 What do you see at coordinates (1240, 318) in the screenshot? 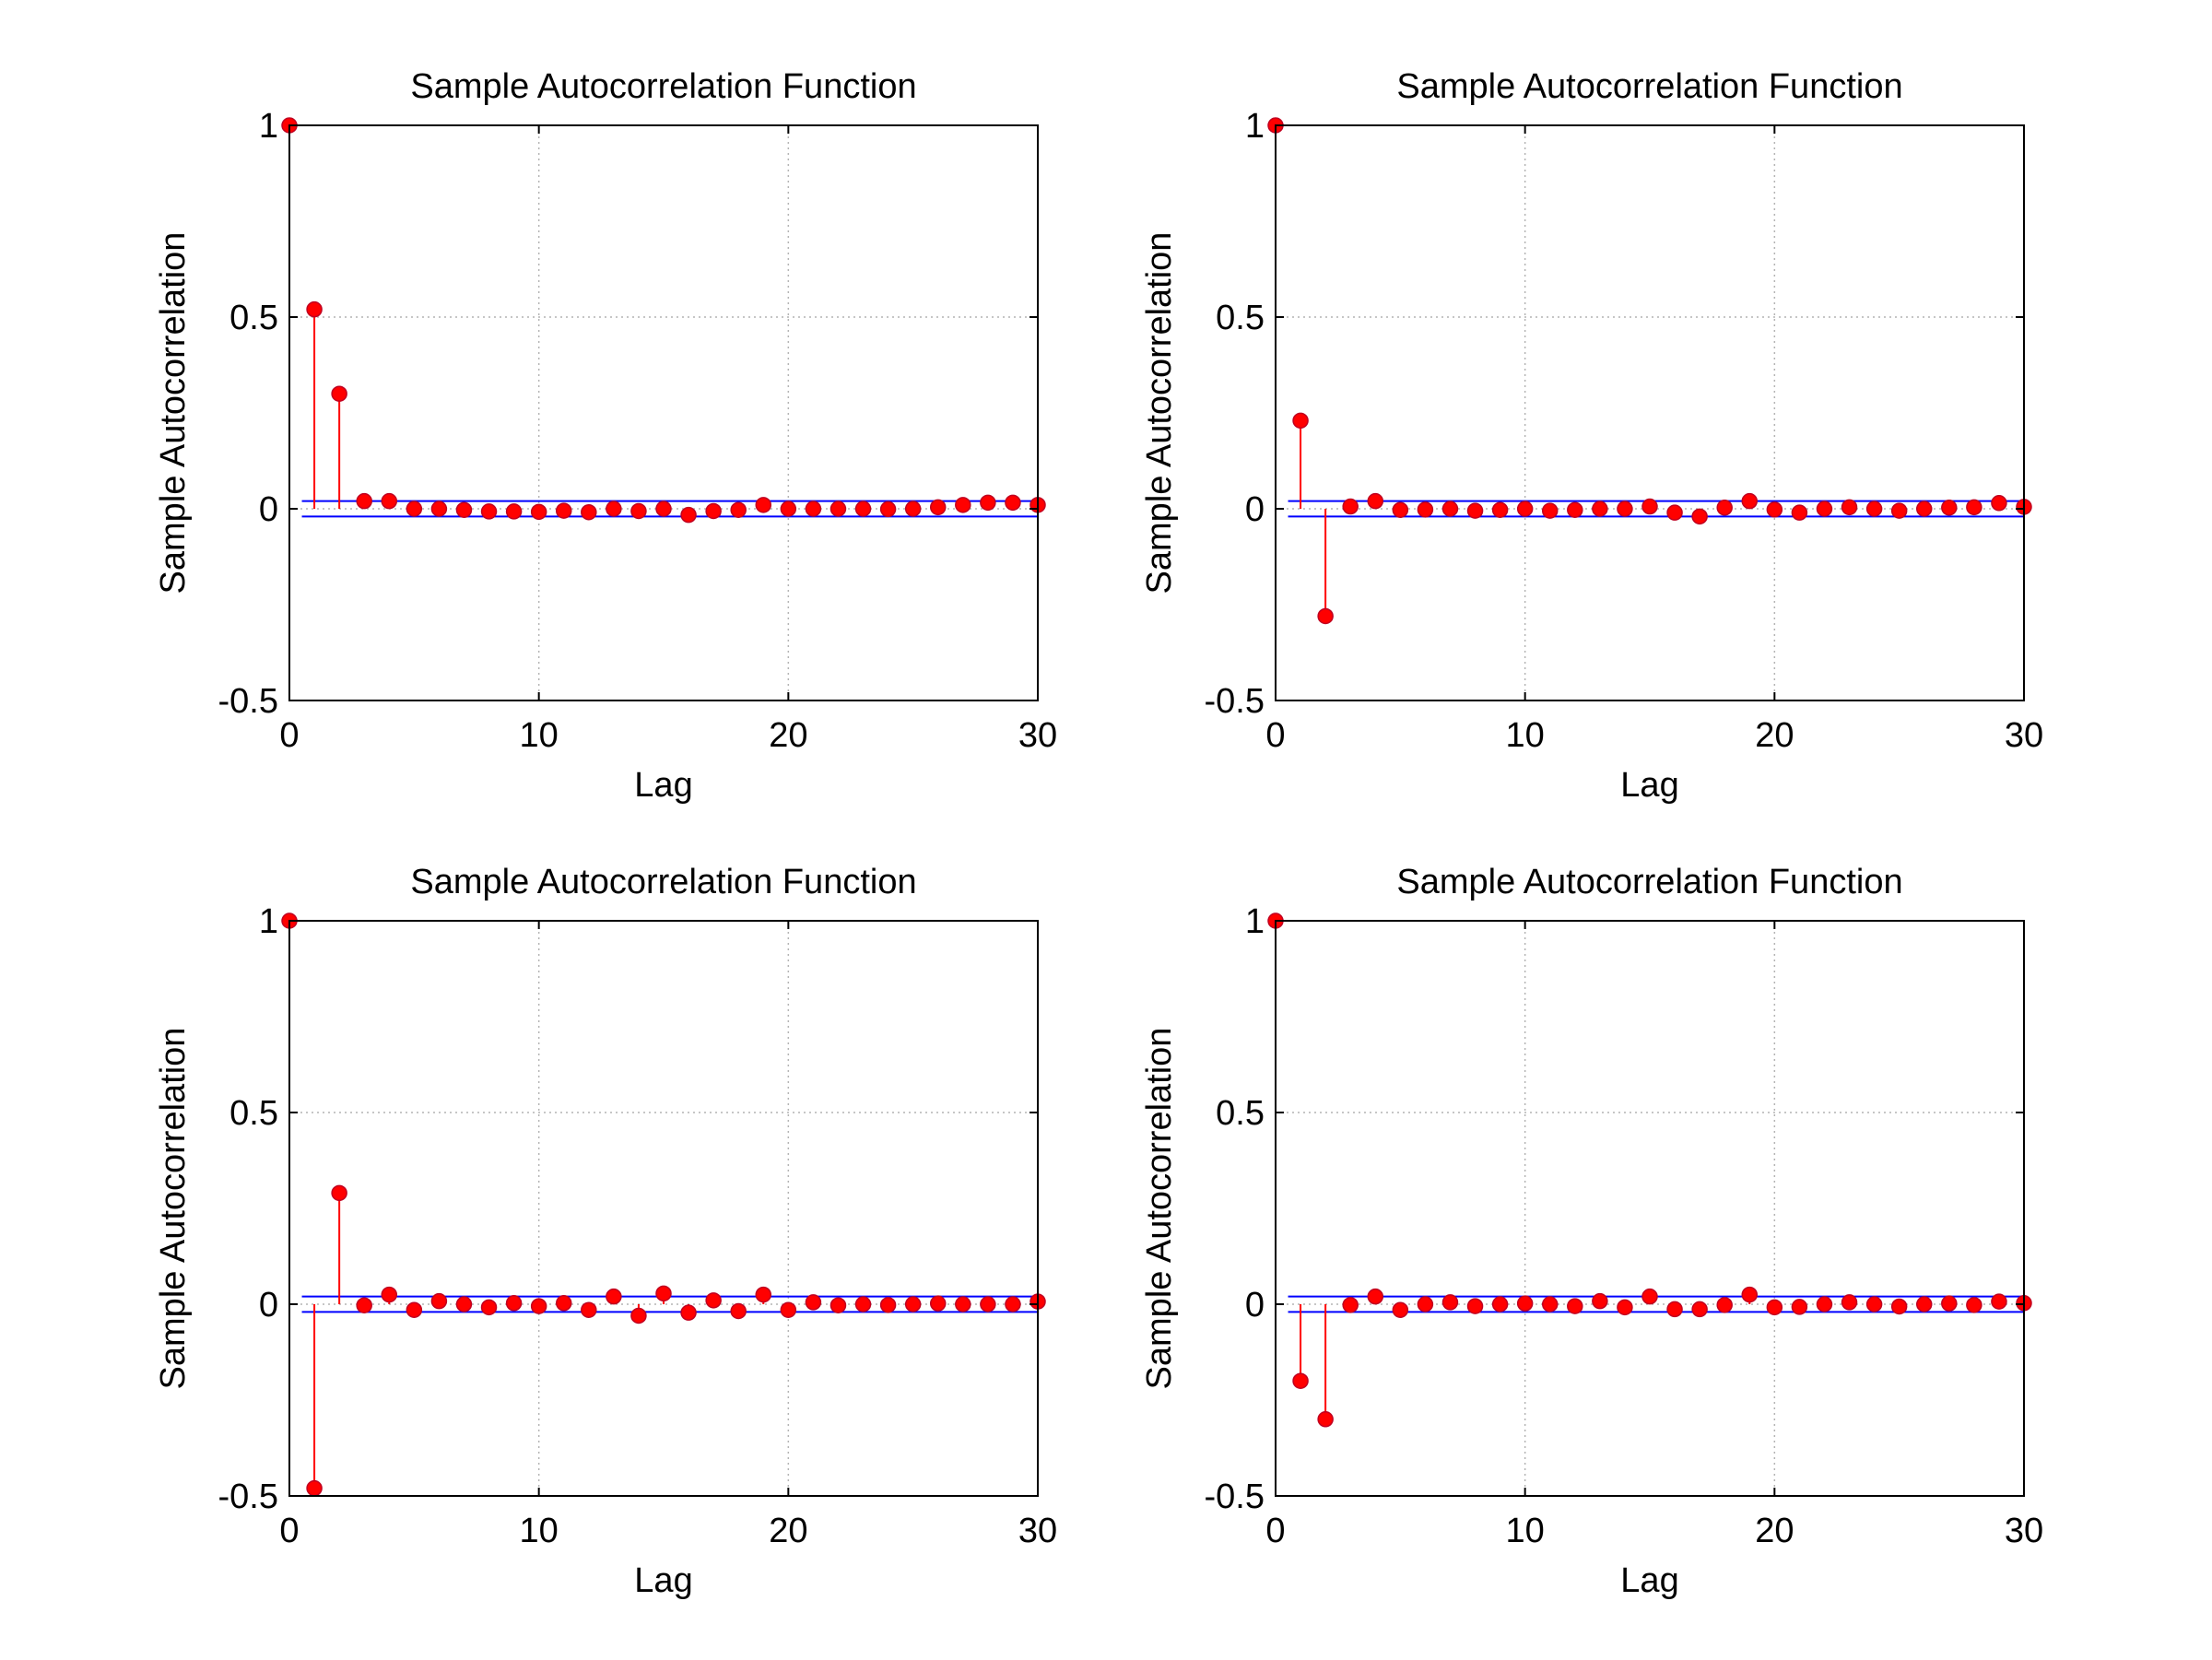
I see `y-tick-label: 0.5` at bounding box center [1240, 318].